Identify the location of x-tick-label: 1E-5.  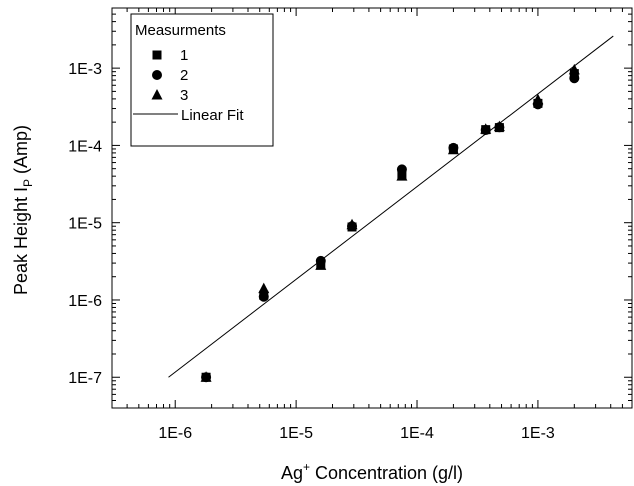
(296, 433).